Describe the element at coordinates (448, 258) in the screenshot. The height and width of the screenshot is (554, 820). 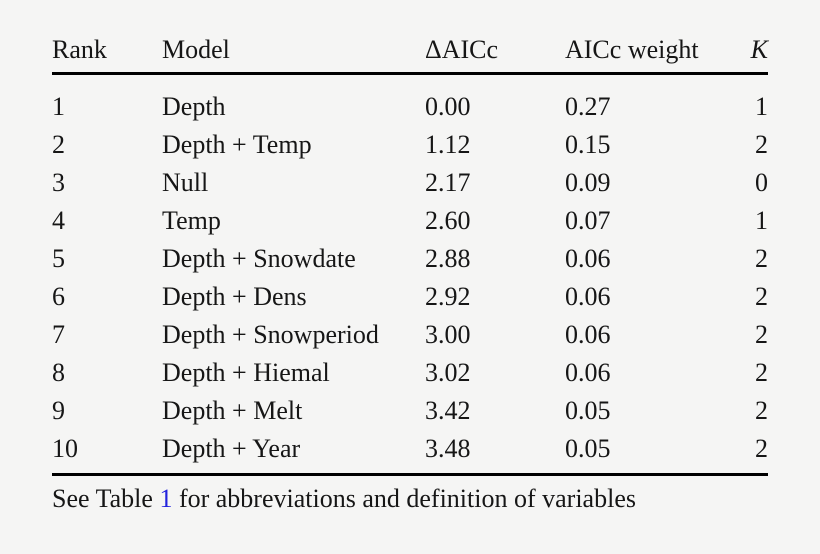
I see `cell-delta_aicc: 2.88` at that location.